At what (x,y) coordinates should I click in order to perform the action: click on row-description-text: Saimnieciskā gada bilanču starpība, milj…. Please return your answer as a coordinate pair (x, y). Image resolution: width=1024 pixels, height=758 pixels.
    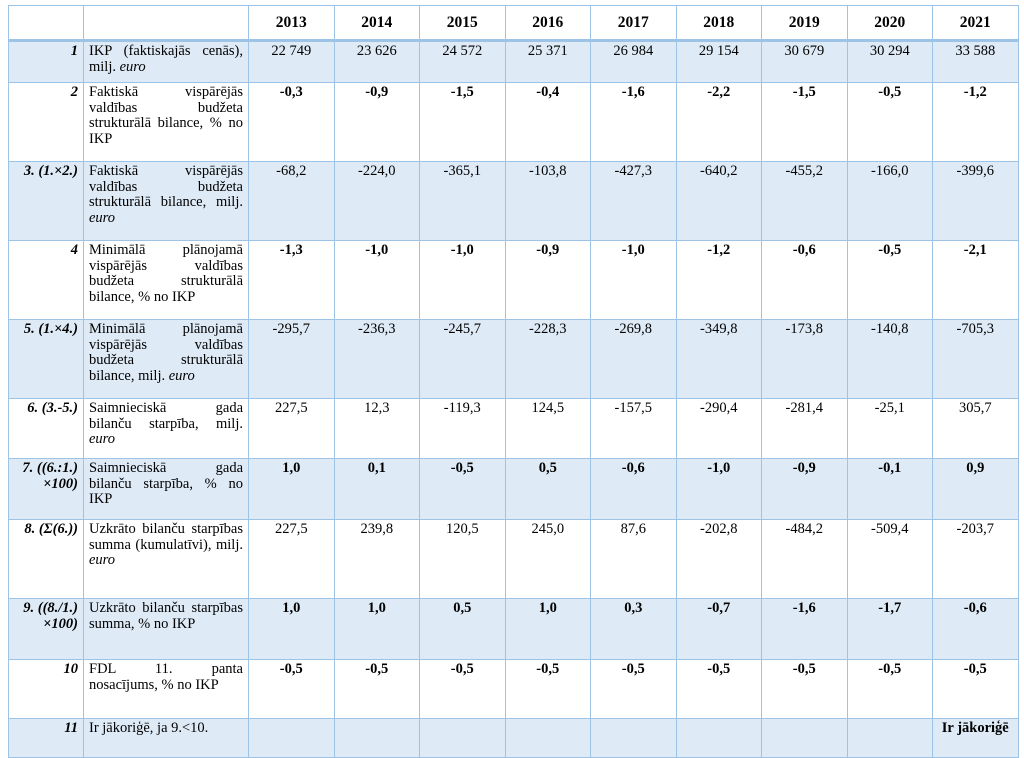
    Looking at the image, I should click on (166, 416).